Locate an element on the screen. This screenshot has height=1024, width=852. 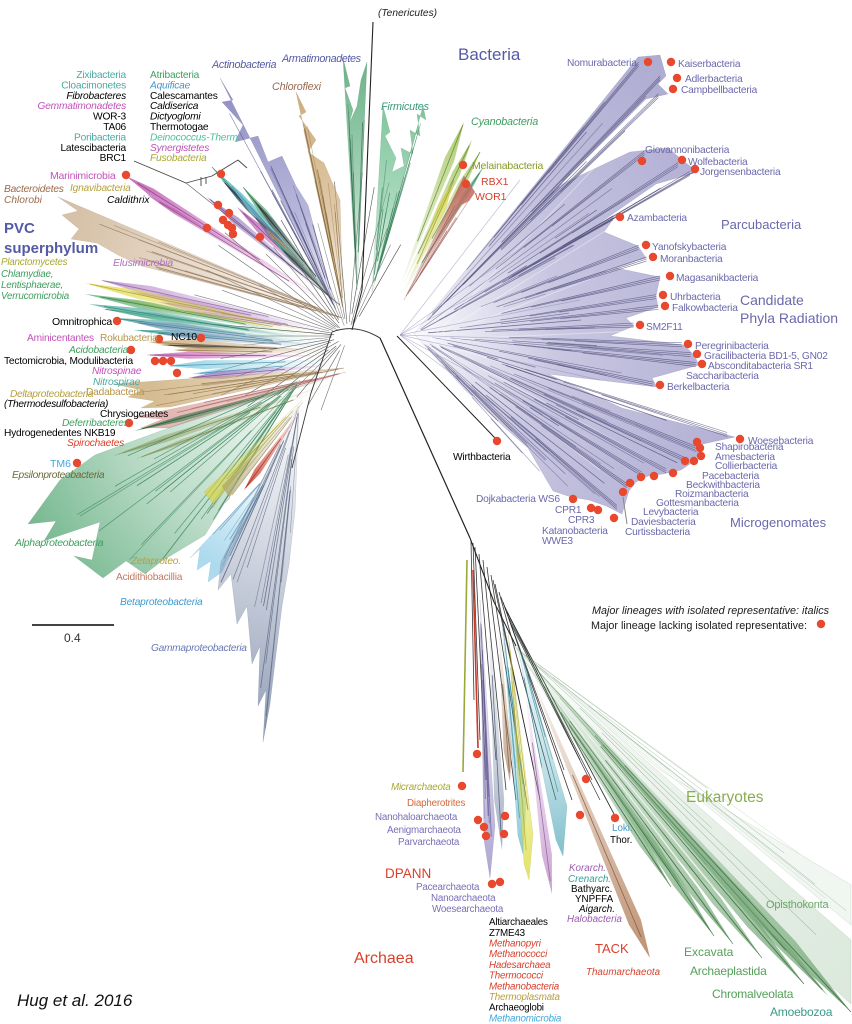
svg-text: TACK is located at coordinates (612, 948).